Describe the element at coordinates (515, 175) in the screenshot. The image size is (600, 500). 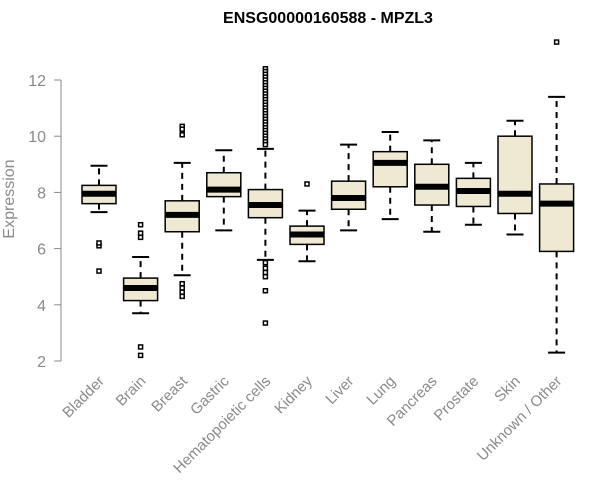
I see `box-skin` at that location.